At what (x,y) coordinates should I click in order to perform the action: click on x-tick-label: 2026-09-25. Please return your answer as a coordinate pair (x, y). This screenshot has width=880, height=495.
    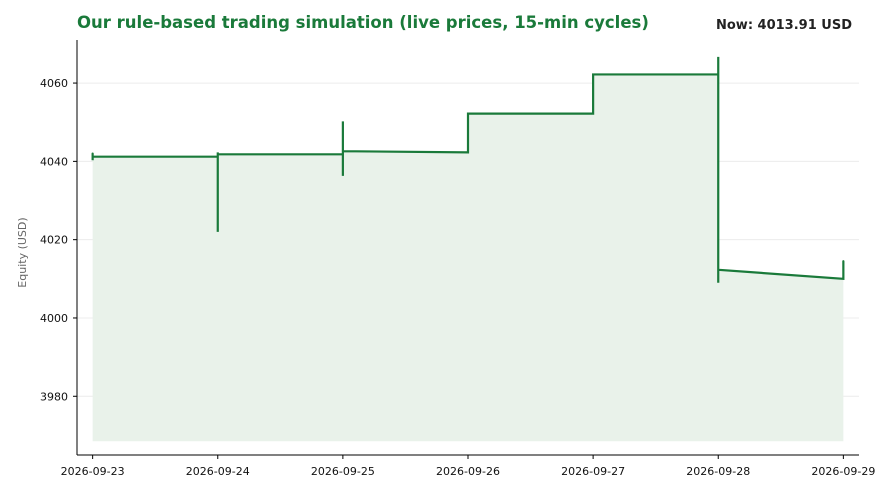
    Looking at the image, I should click on (343, 471).